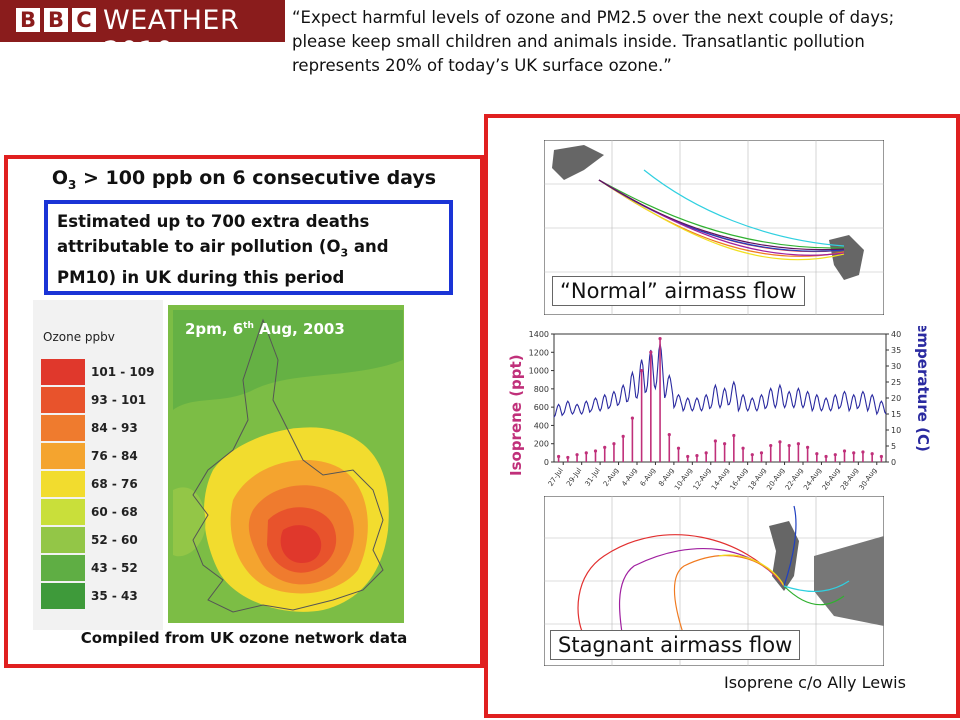 The width and height of the screenshot is (960, 720). I want to click on x-tick-label: 29-Jul, so click(574, 477).